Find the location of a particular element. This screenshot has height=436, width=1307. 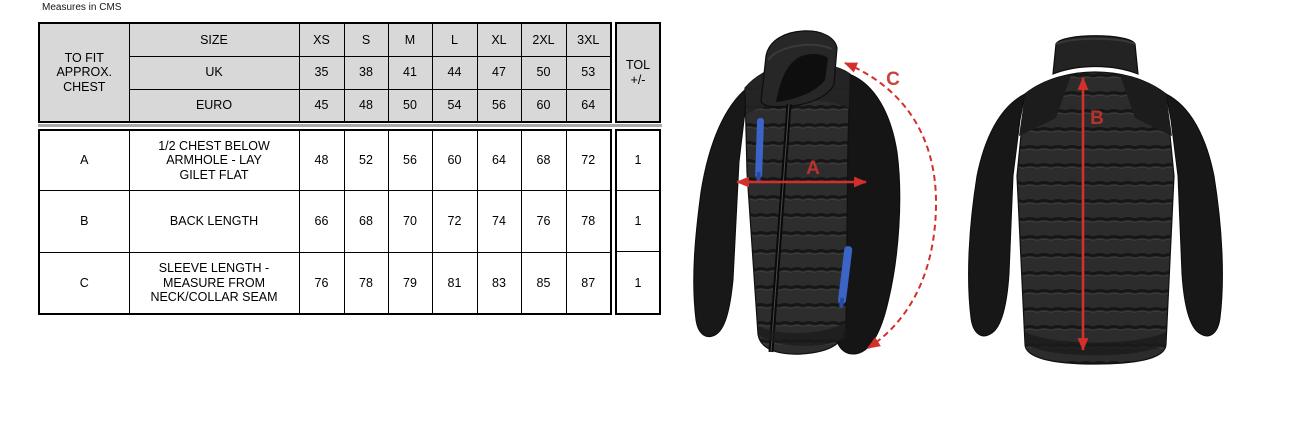

size-cell: L is located at coordinates (454, 39).